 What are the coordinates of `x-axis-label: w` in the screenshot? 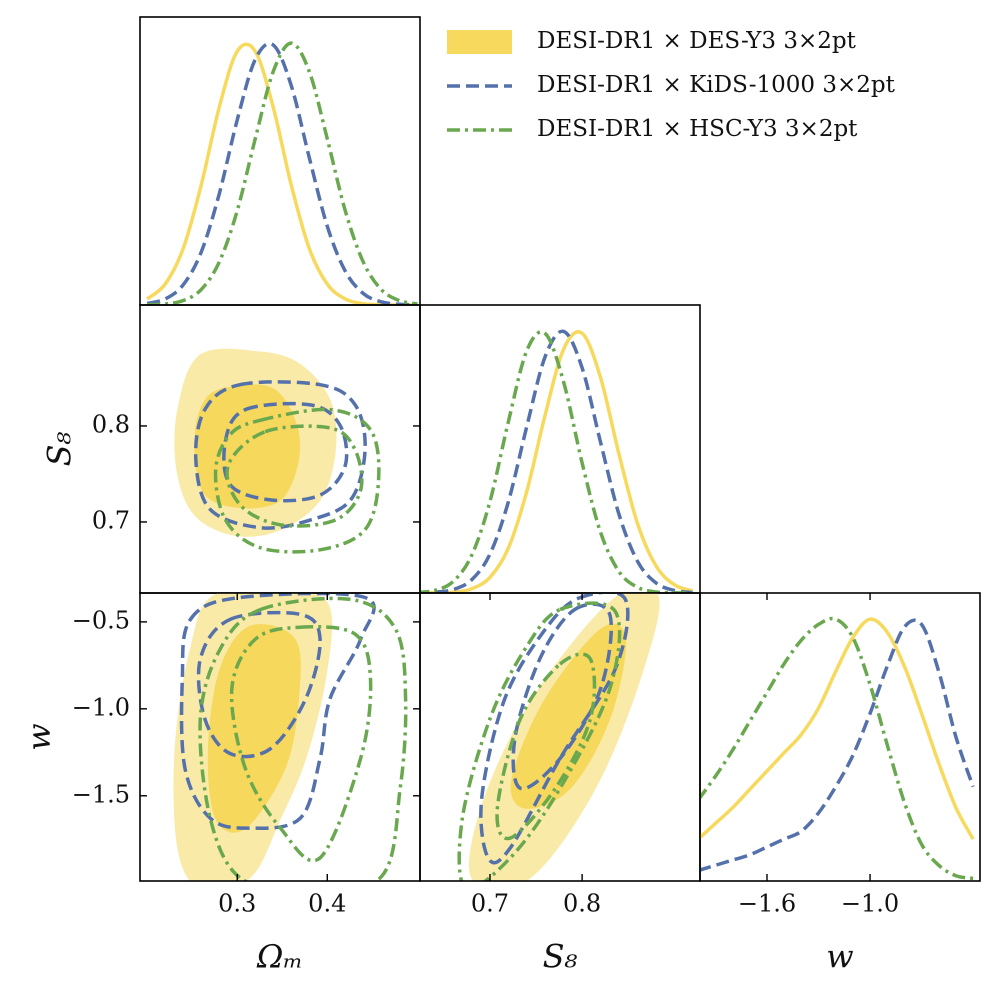 It's located at (839, 957).